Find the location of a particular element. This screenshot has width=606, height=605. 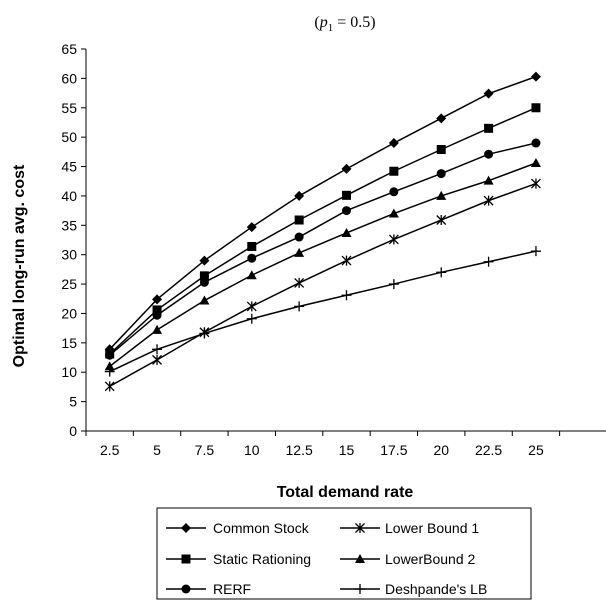

legend-item-deshpande-s-lb: Deshpande's LB is located at coordinates (413, 589).